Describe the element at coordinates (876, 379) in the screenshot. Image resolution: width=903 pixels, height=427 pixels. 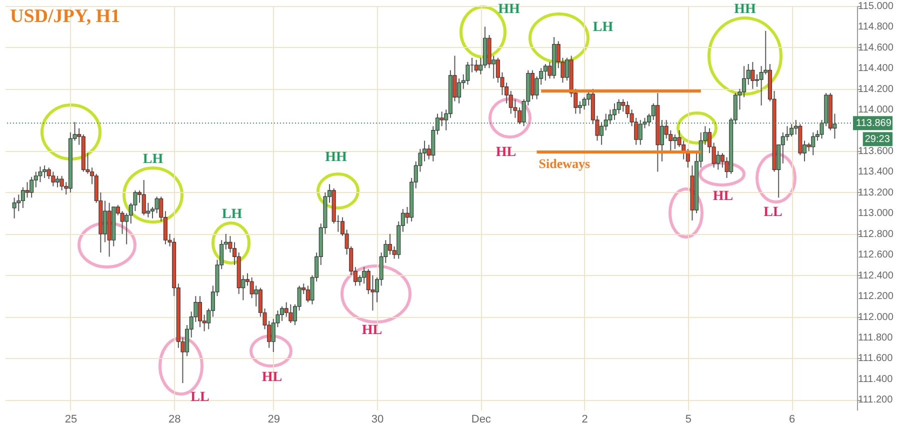
I see `y-tick-label: 111.400` at that location.